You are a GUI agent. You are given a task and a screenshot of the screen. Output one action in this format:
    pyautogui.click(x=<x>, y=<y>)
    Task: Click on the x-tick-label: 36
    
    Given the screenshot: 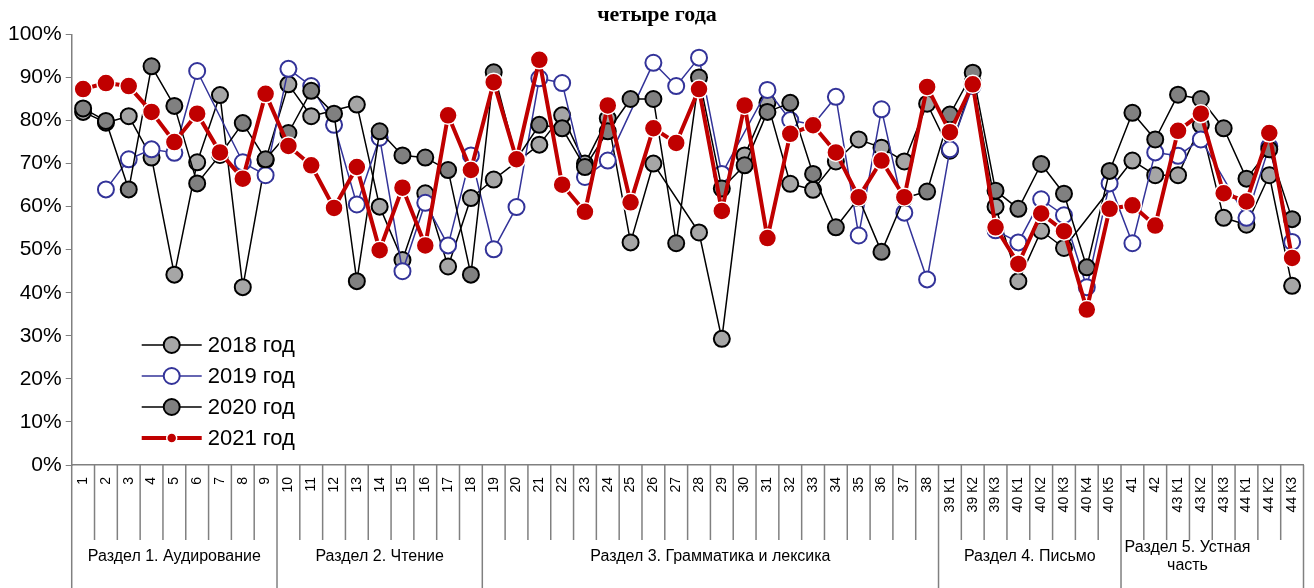 What is the action you would take?
    pyautogui.click(x=880, y=484)
    